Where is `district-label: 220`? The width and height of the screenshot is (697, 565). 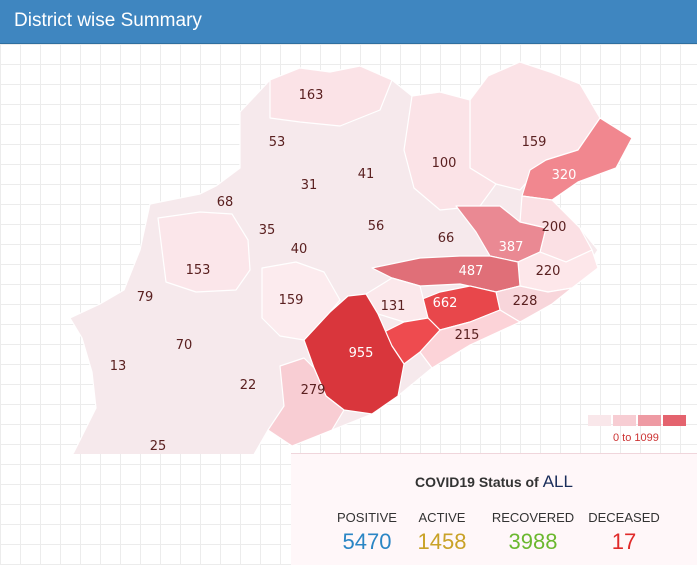 district-label: 220 is located at coordinates (548, 271).